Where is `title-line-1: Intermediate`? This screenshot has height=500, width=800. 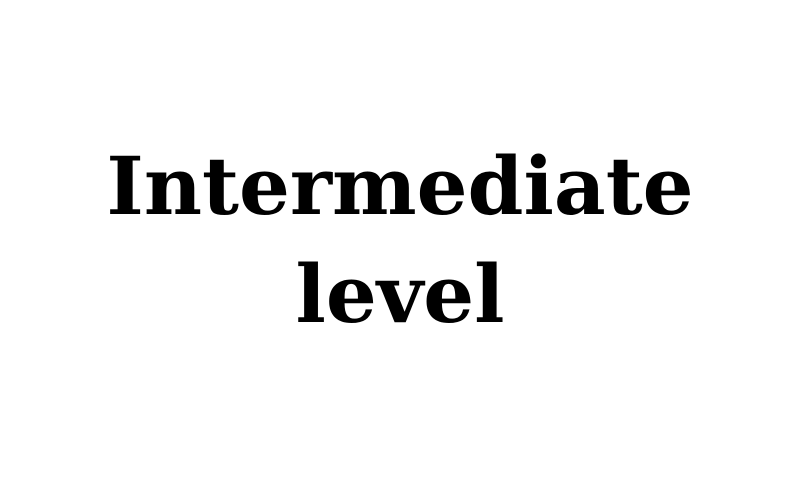
title-line-1: Intermediate is located at coordinates (400, 186).